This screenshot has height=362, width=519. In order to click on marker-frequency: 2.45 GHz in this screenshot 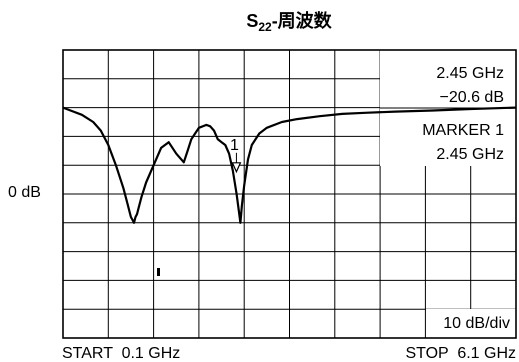, I will do `click(470, 154)`.